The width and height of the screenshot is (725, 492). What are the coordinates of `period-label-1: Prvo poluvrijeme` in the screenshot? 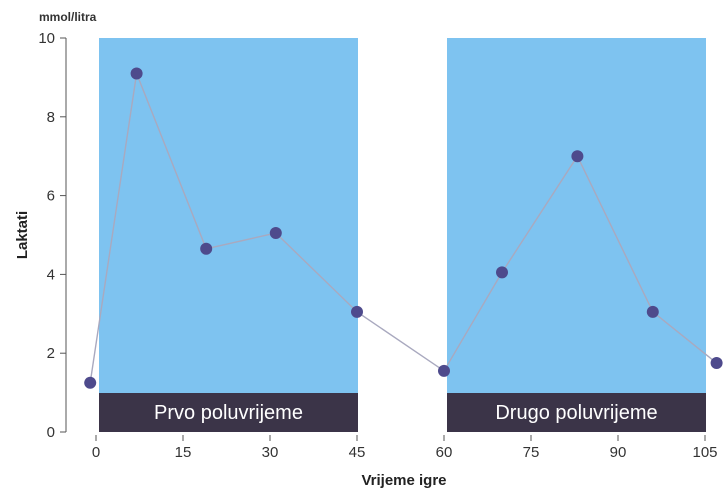 It's located at (228, 413).